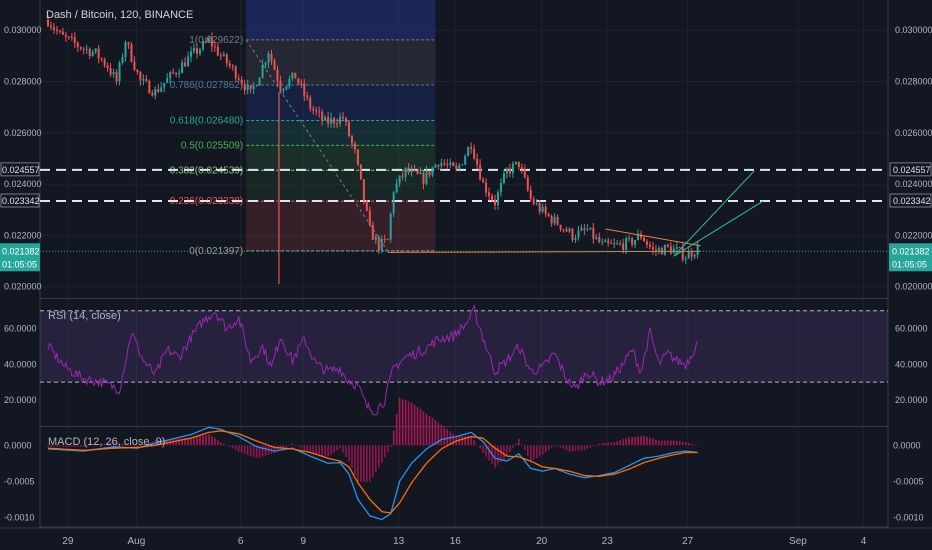 The height and width of the screenshot is (550, 932). Describe the element at coordinates (21, 170) in the screenshot. I see `key-level-value-left: 0.024557` at that location.